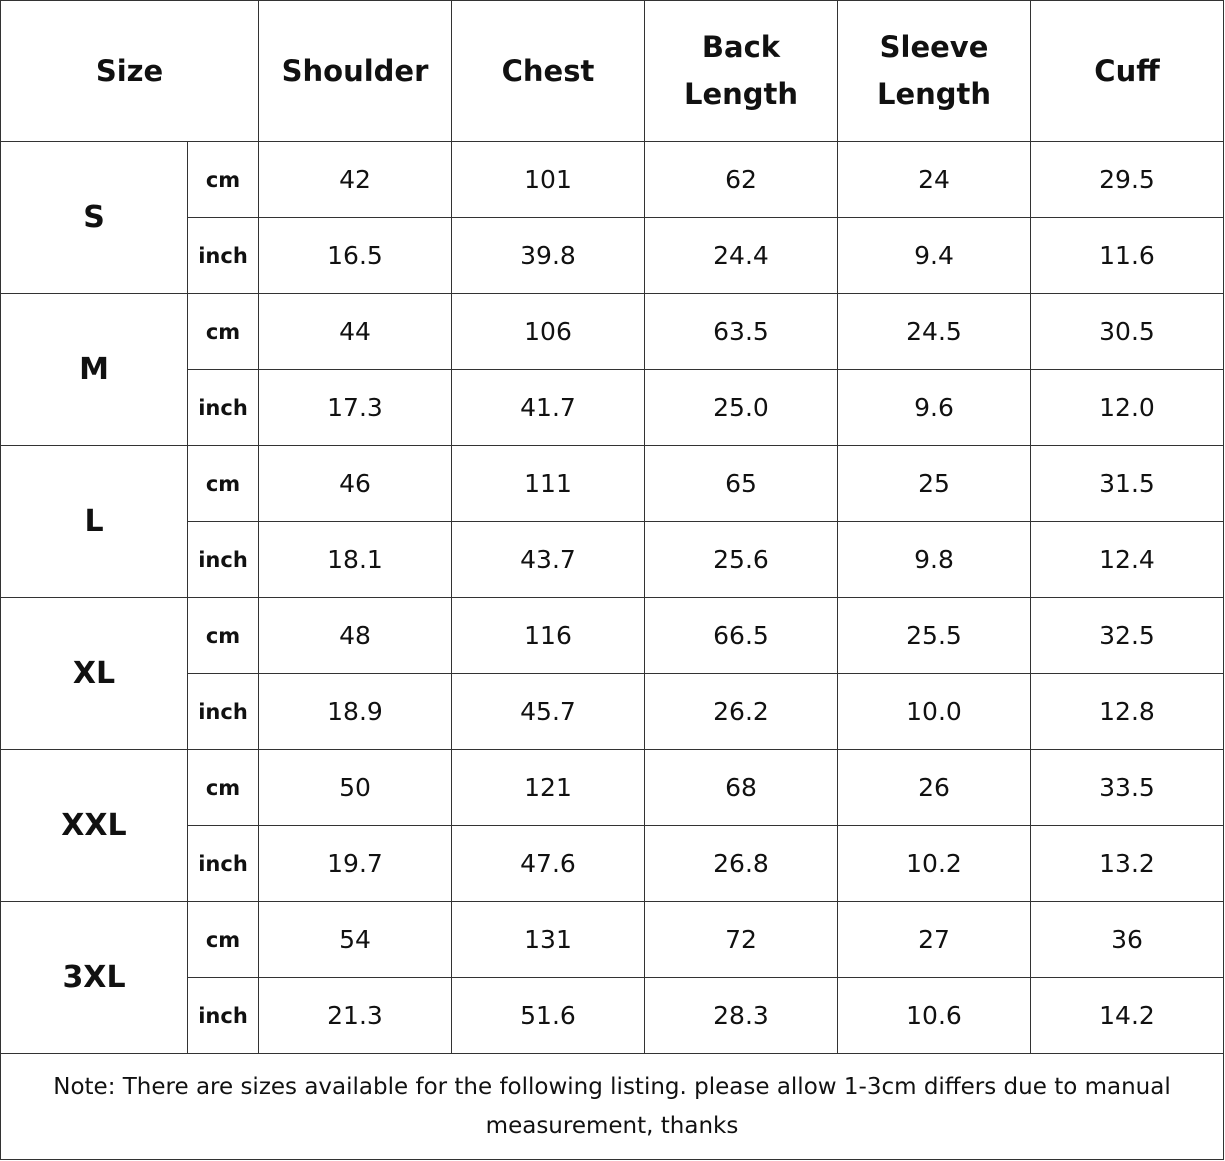  I want to click on unit-cell: inch, so click(223, 560).